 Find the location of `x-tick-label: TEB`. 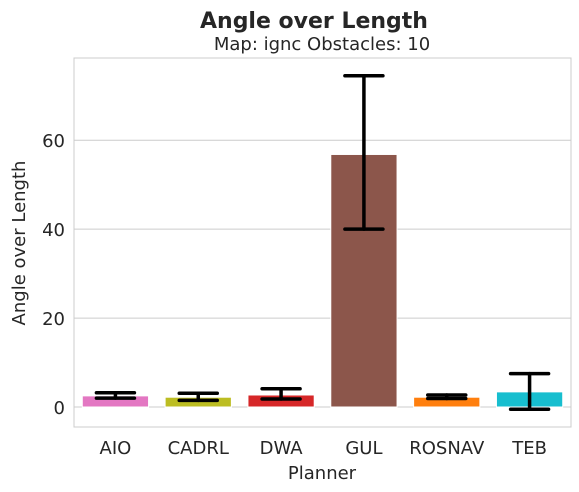

x-tick-label: TEB is located at coordinates (529, 448).